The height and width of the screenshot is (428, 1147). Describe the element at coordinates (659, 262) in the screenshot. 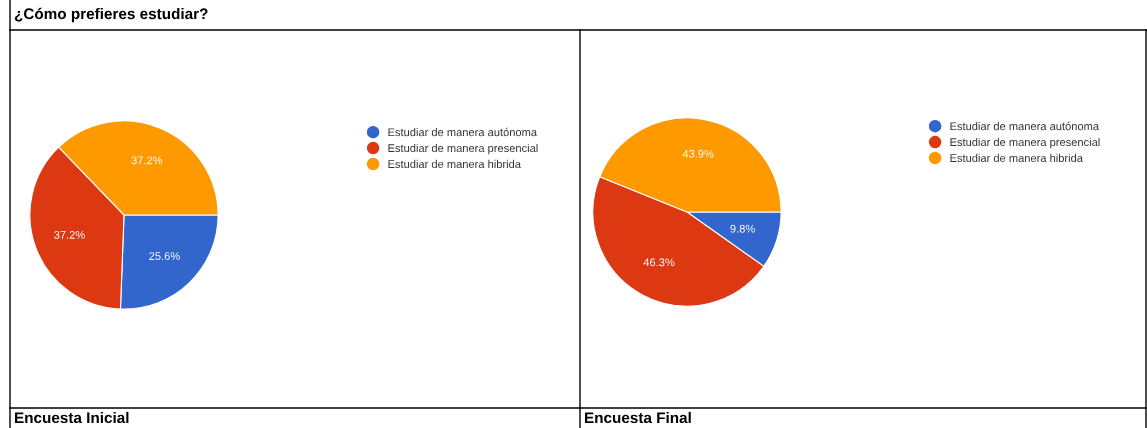

I see `data-label: 46.3%` at that location.